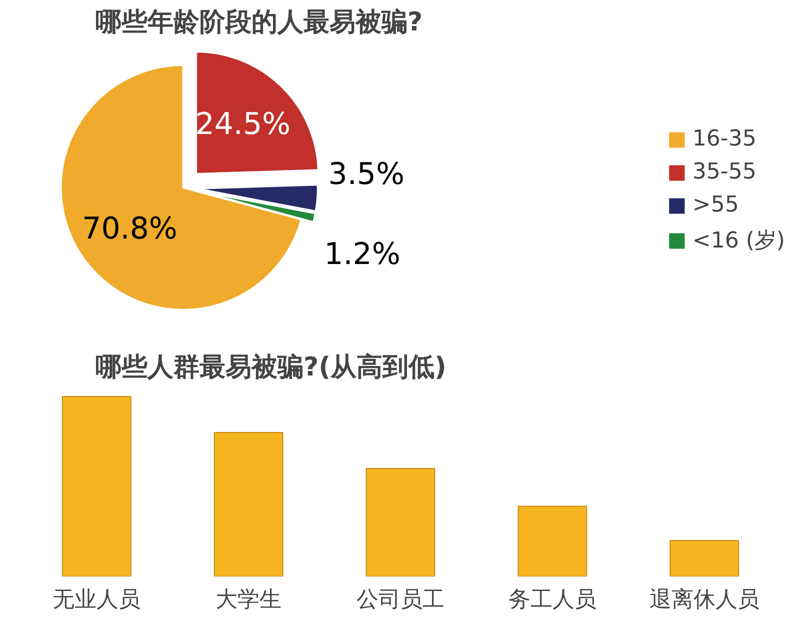 The image size is (808, 621). I want to click on data-label: 1.2%, so click(362, 254).